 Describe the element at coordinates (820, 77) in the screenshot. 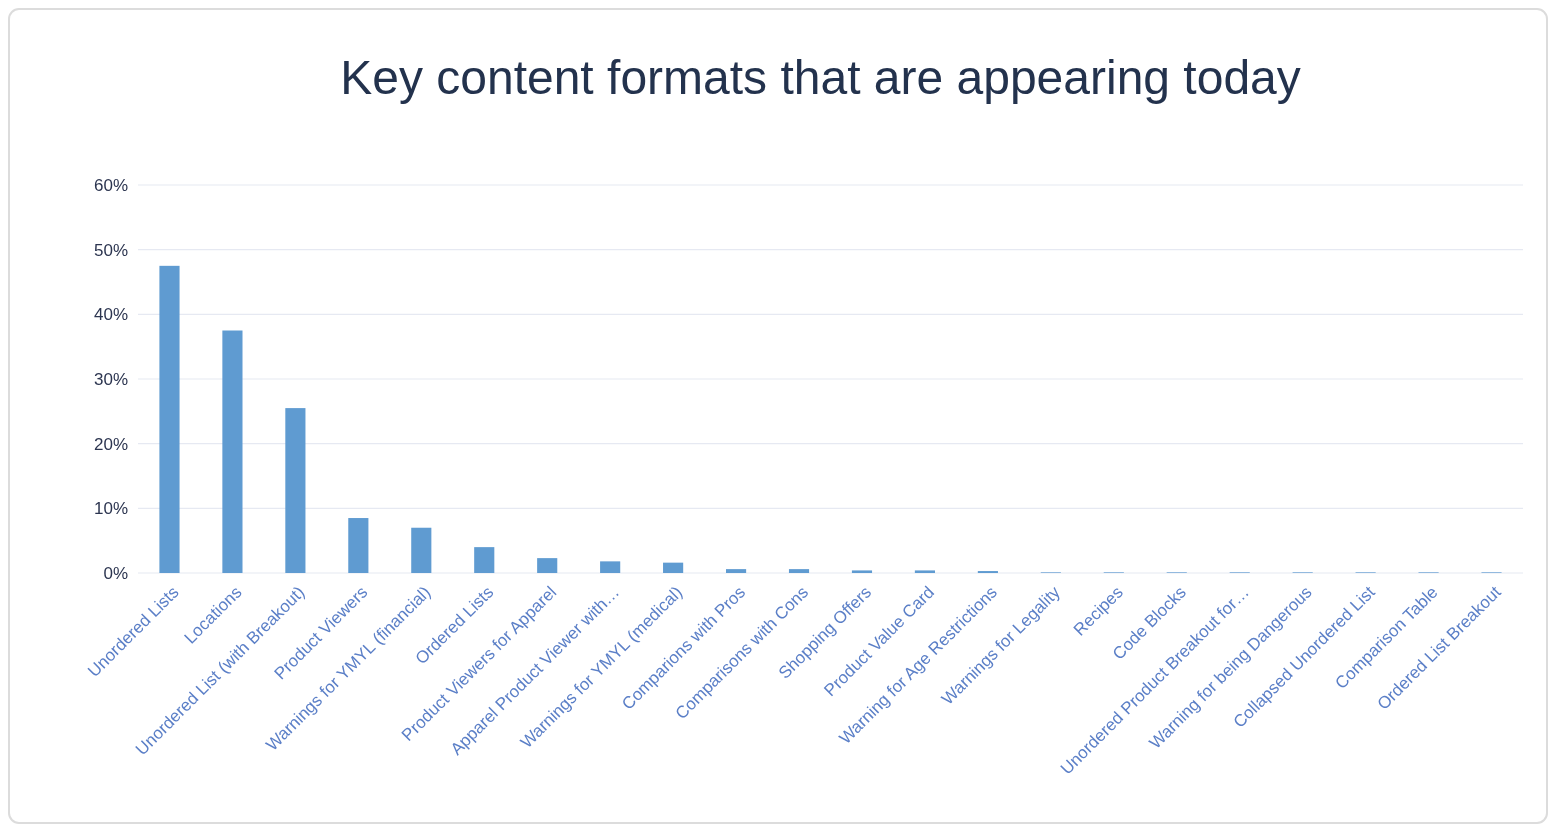

I see `chart-title: Key content formats that are appearing today` at that location.